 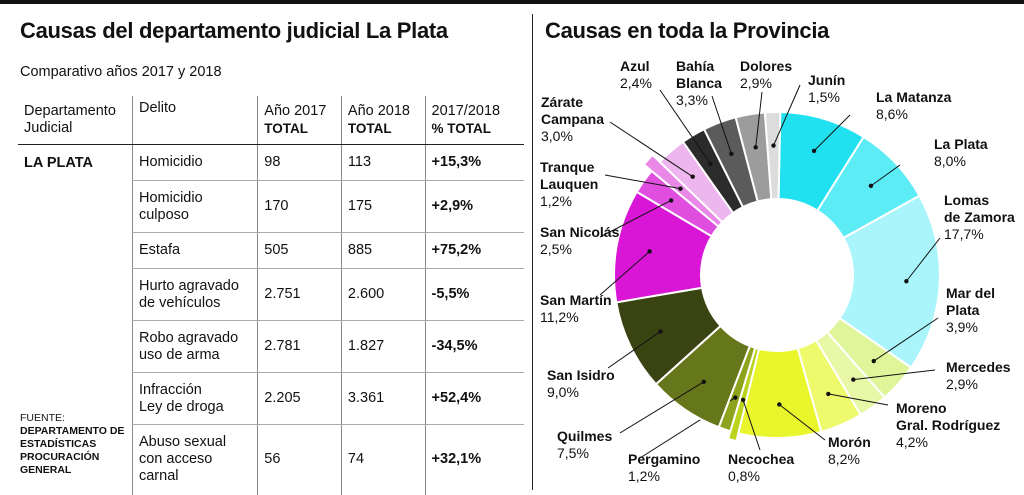 I want to click on value-2017-cell: 98, so click(x=299, y=162).